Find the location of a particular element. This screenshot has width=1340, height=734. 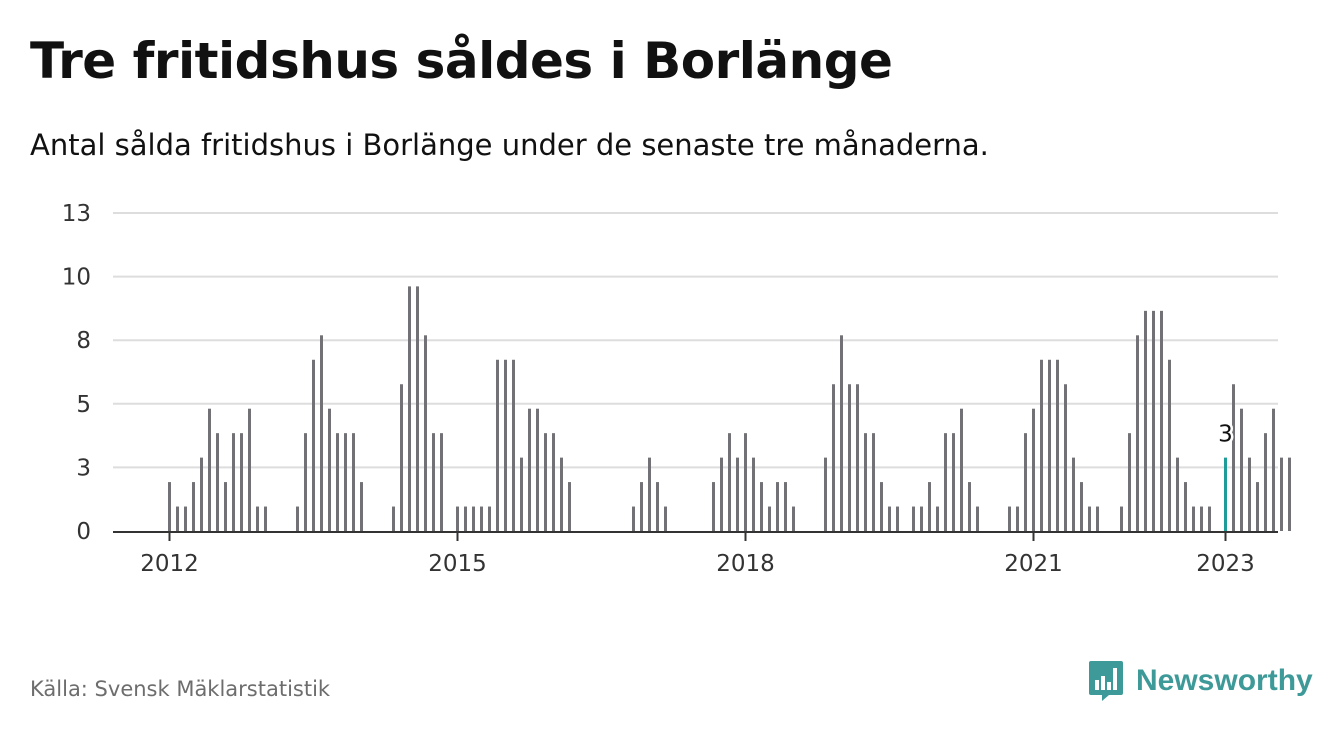

y-tick-label: 3 is located at coordinates (83, 468).